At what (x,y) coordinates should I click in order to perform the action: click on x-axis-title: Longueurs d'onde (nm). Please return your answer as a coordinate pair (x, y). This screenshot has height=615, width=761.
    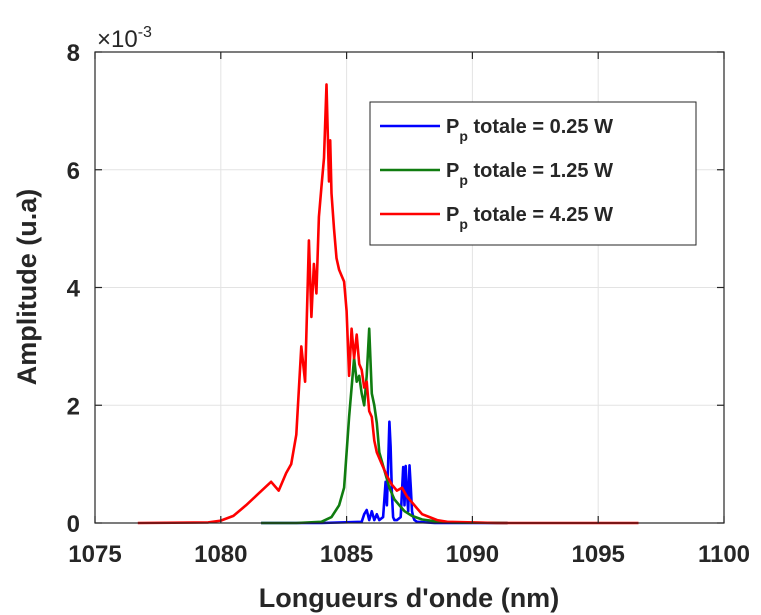
    Looking at the image, I should click on (409, 598).